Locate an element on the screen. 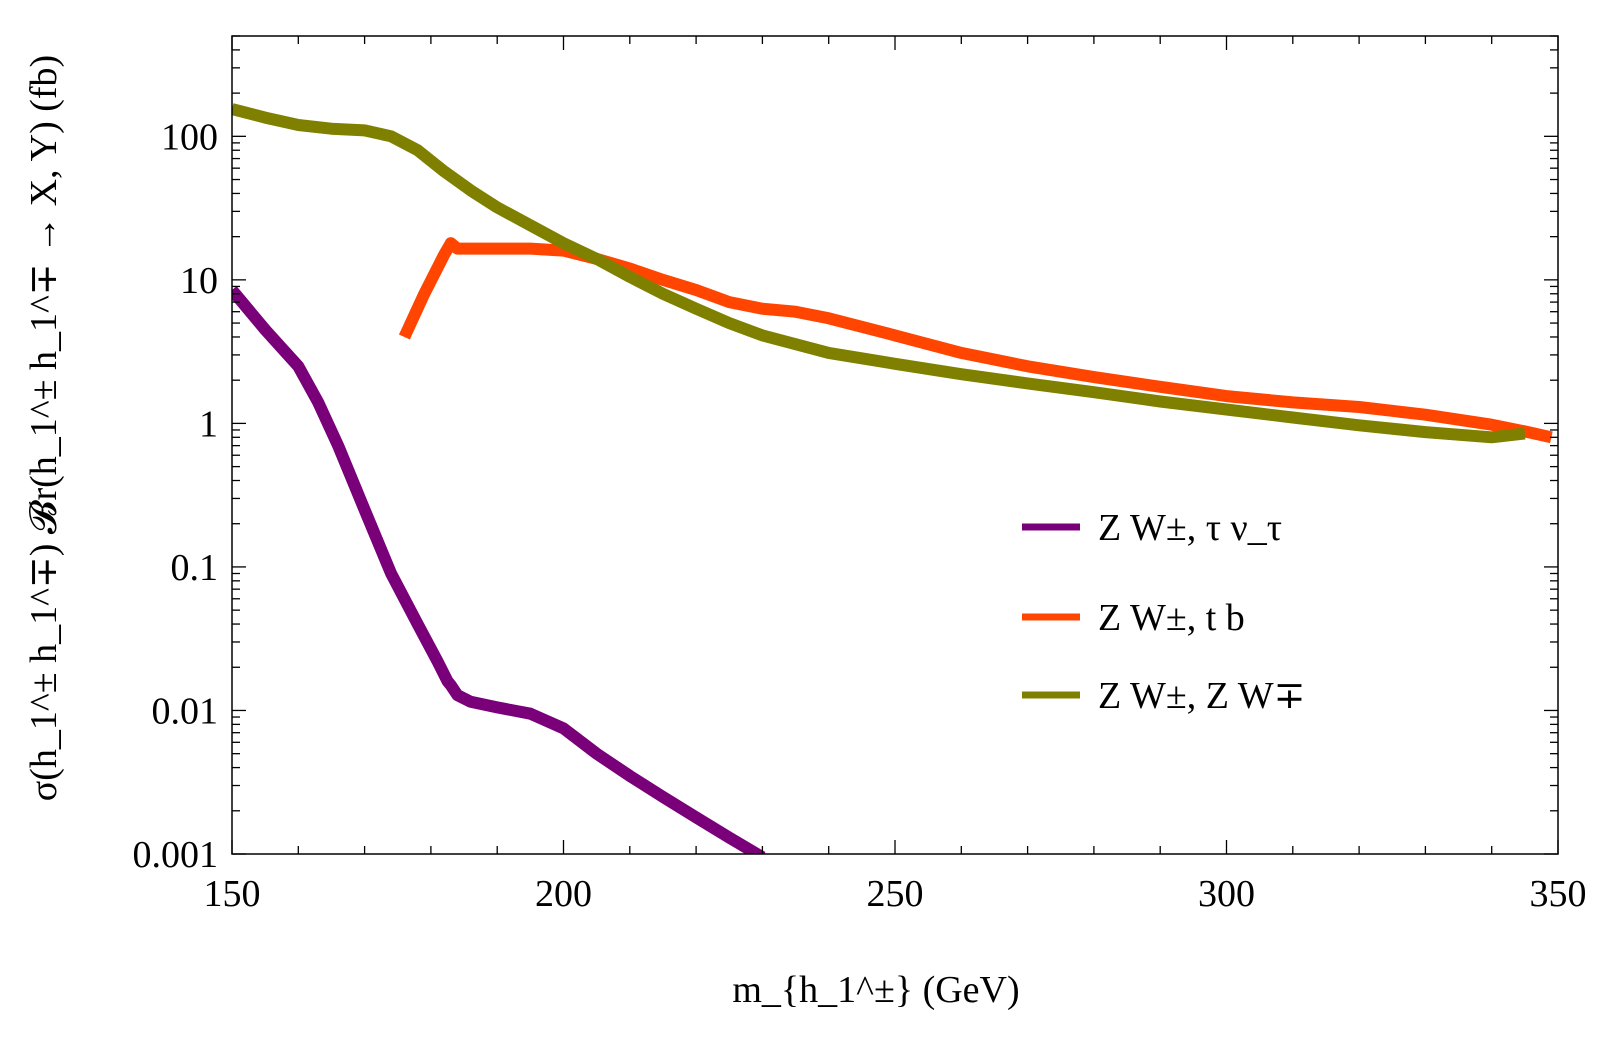 Image resolution: width=1600 pixels, height=1042 pixels. x-tick-label: 350 is located at coordinates (1558, 894).